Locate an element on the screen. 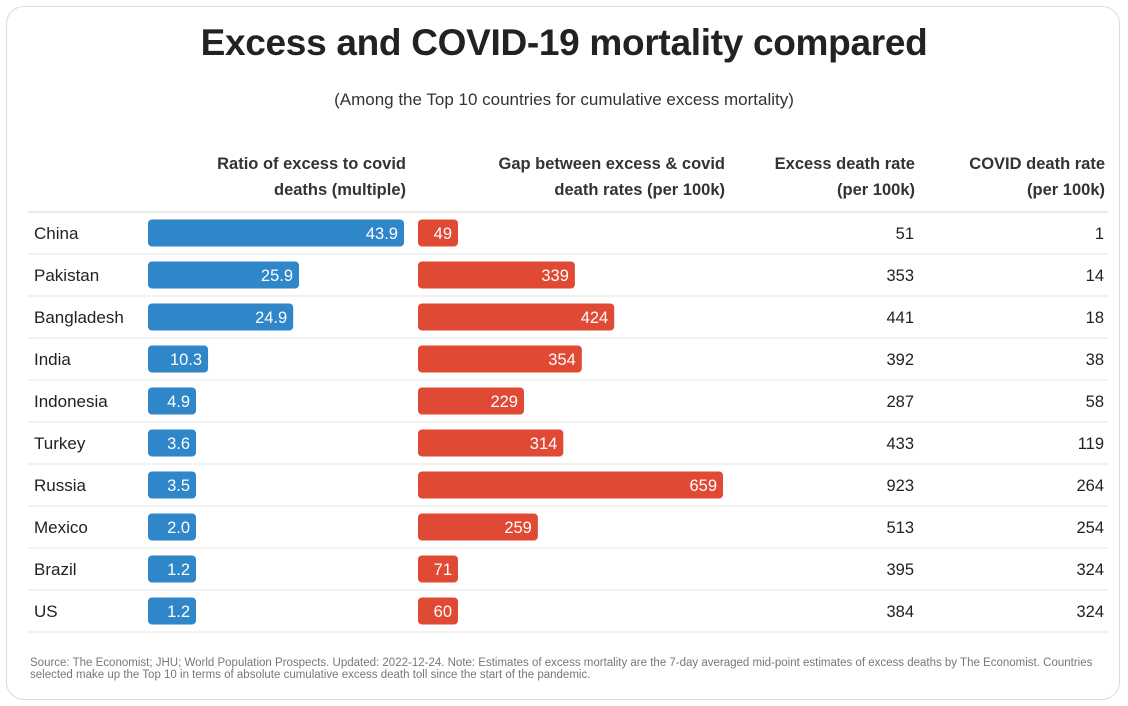 The height and width of the screenshot is (706, 1128). gap-data-label: 424 is located at coordinates (595, 318).